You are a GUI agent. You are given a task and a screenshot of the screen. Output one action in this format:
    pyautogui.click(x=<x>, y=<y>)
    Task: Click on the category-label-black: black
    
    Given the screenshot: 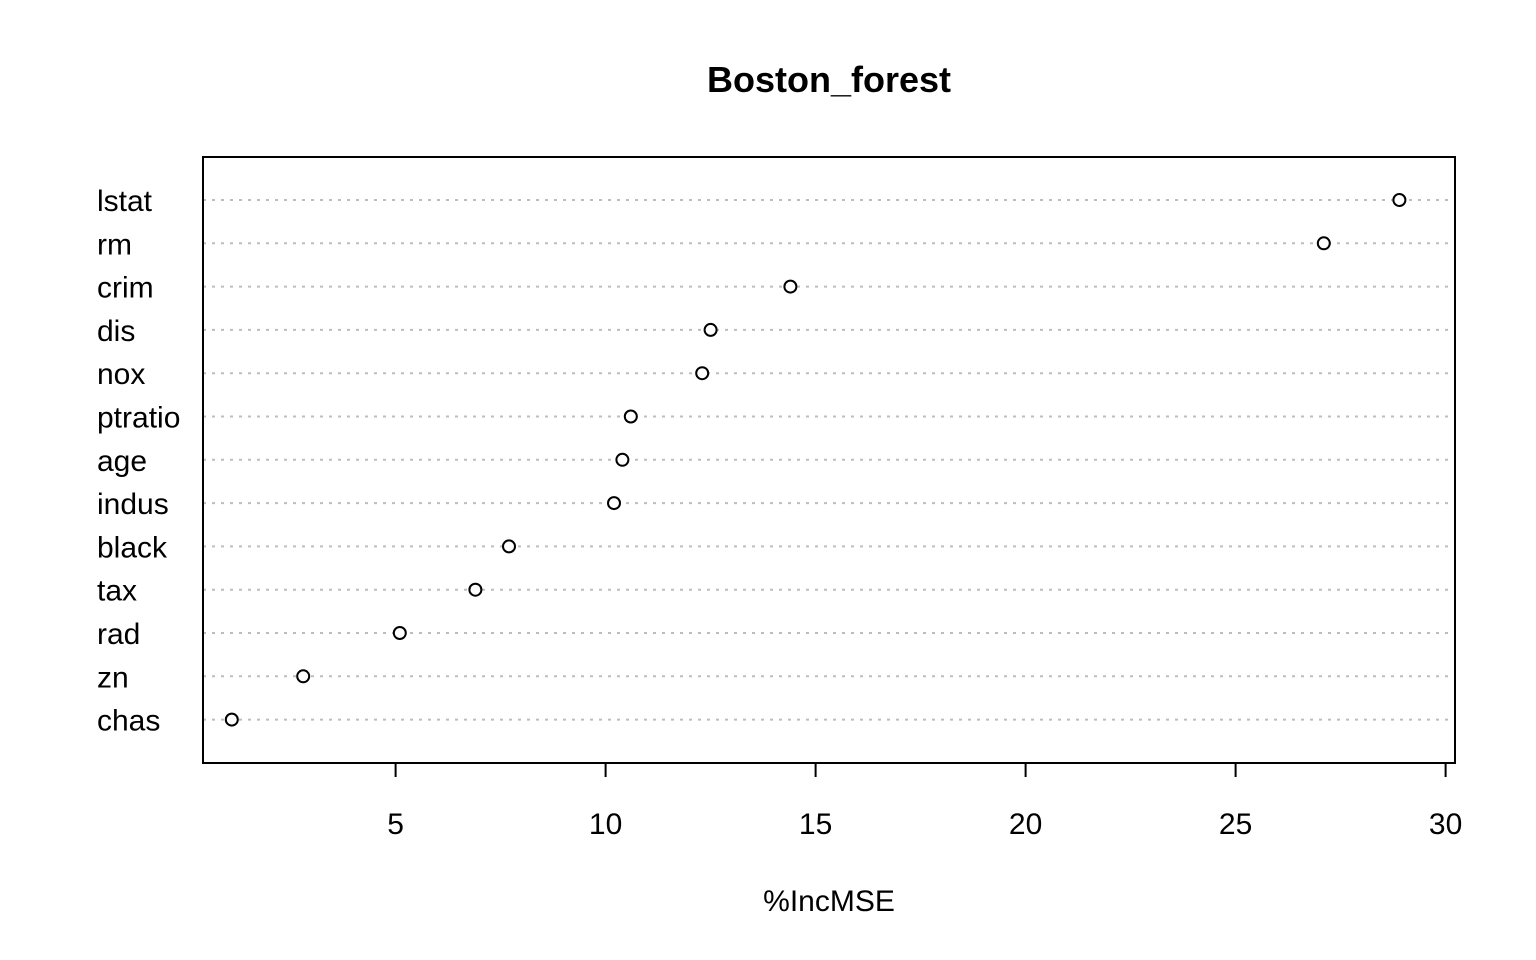 What is the action you would take?
    pyautogui.click(x=132, y=547)
    